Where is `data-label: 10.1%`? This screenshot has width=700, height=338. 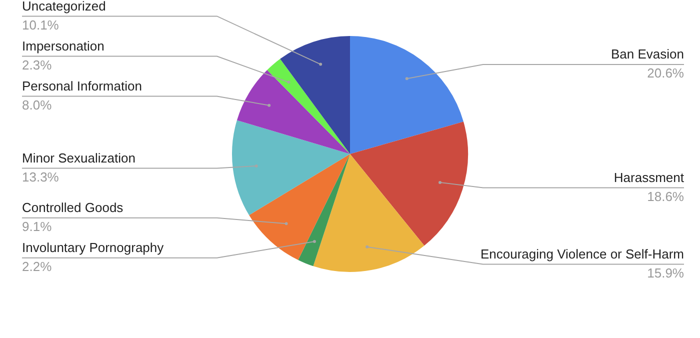
data-label: 10.1% is located at coordinates (41, 24).